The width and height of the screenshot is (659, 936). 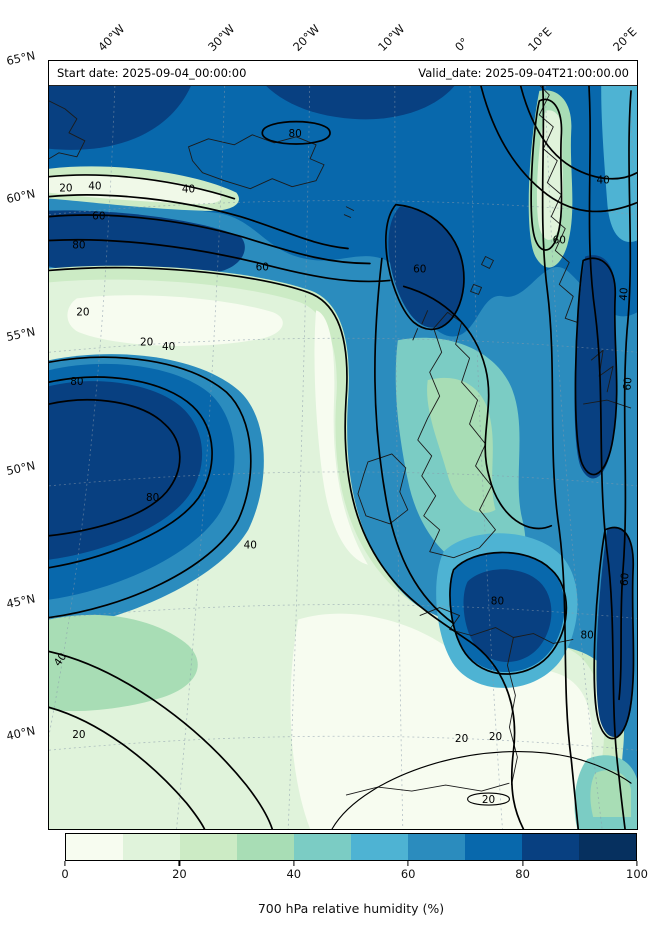 I want to click on lon-tick-30w: 30°W, so click(x=221, y=37).